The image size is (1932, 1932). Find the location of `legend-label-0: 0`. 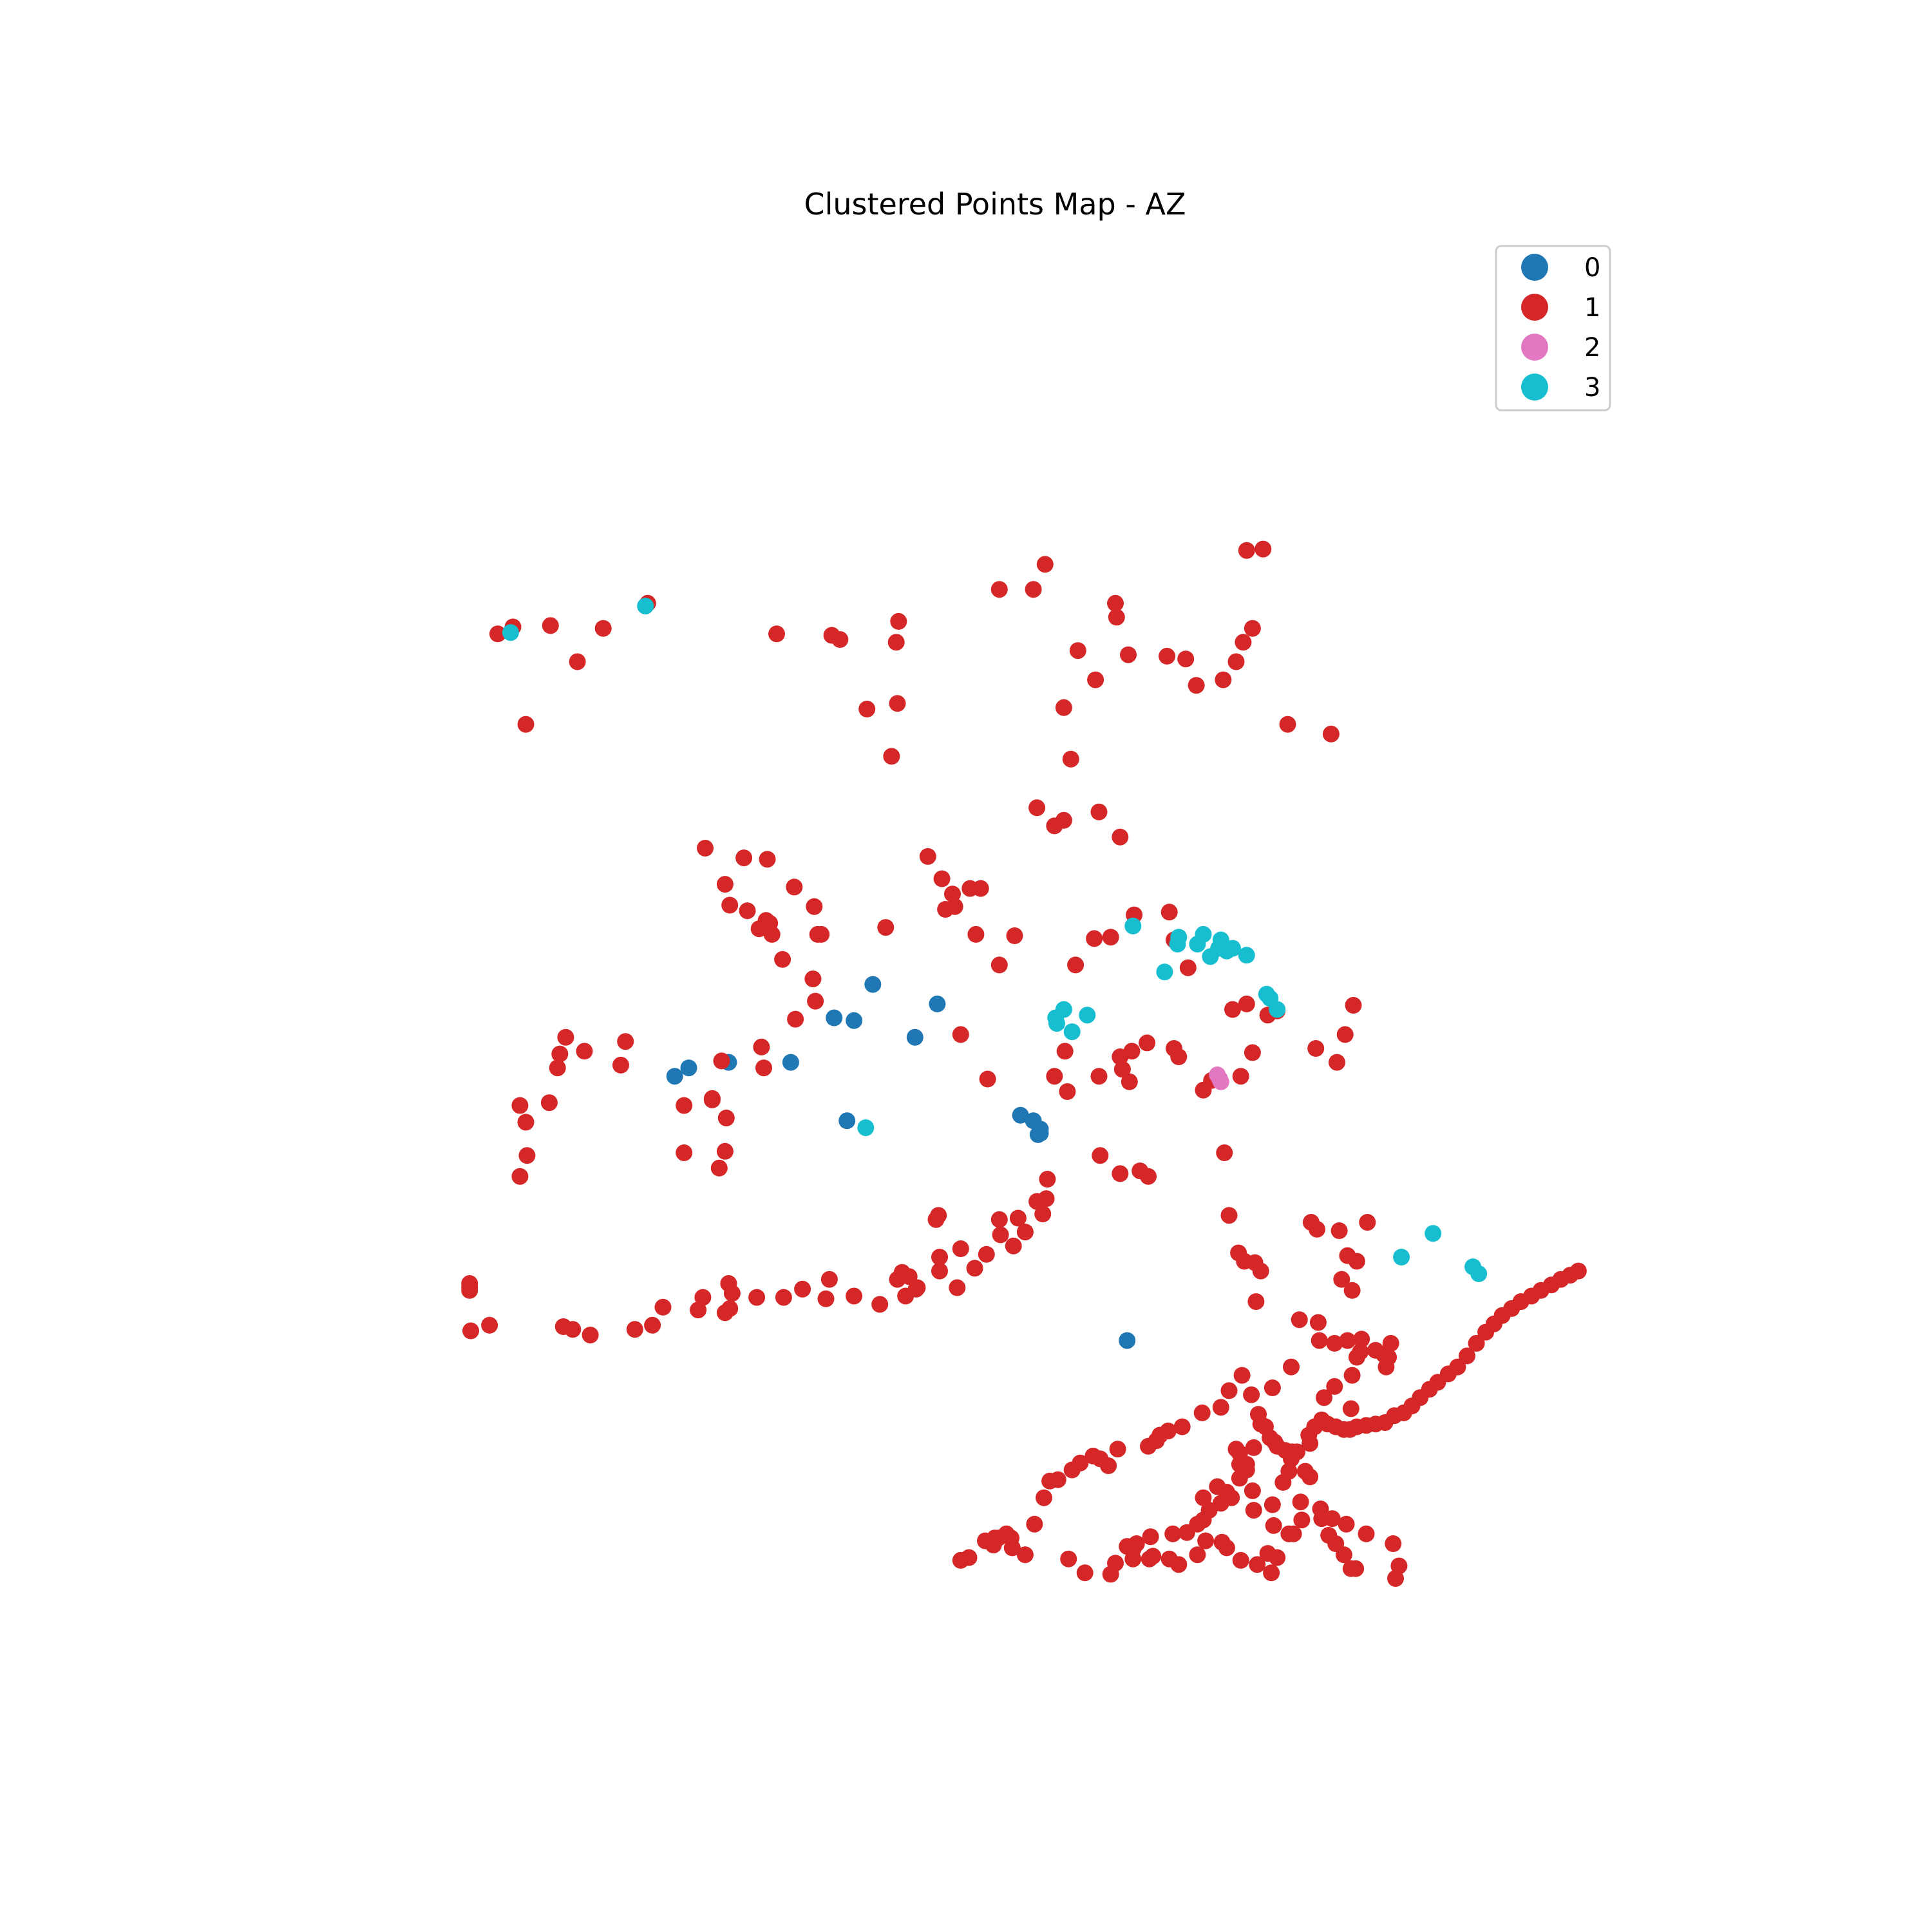

legend-label-0: 0 is located at coordinates (1592, 268).